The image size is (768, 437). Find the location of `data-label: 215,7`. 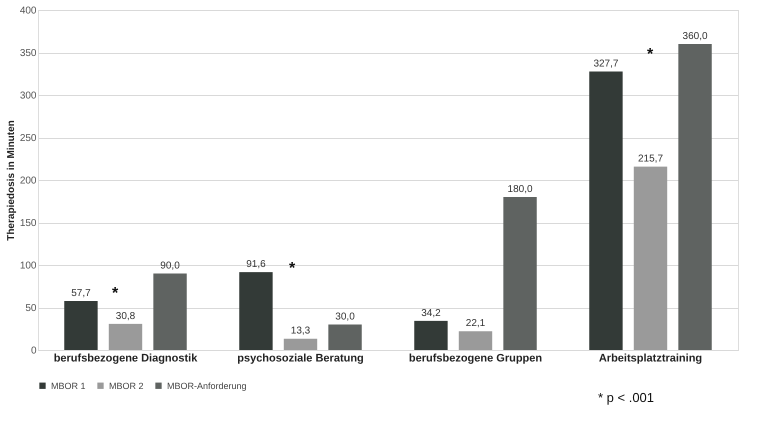

data-label: 215,7 is located at coordinates (651, 159).